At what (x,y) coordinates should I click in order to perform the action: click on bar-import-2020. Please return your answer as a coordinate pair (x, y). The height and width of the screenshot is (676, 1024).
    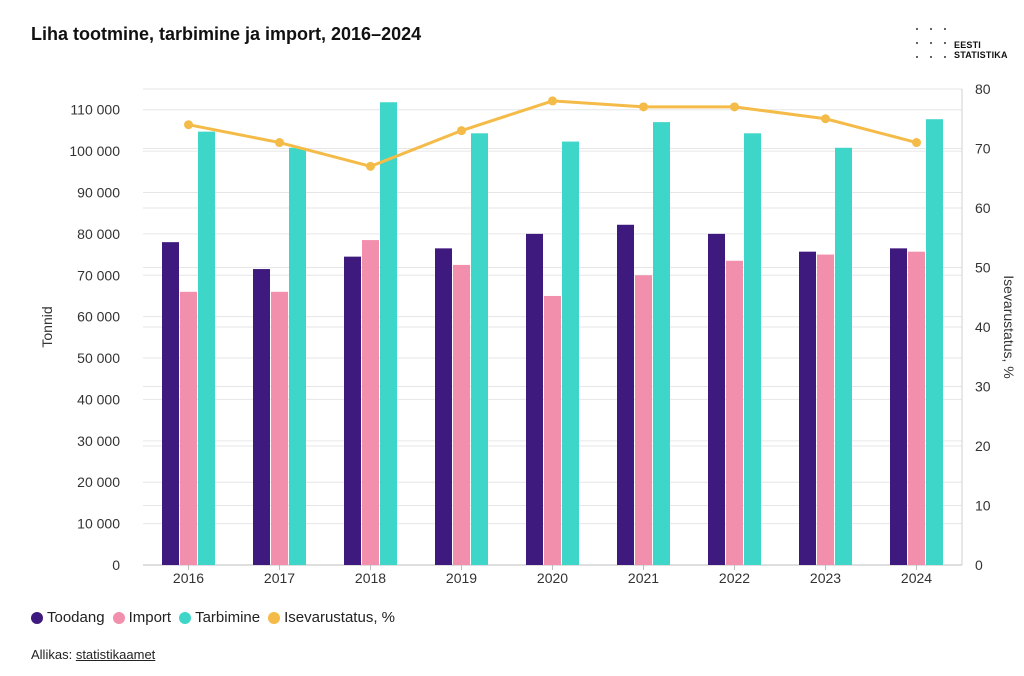
    Looking at the image, I should click on (552, 430).